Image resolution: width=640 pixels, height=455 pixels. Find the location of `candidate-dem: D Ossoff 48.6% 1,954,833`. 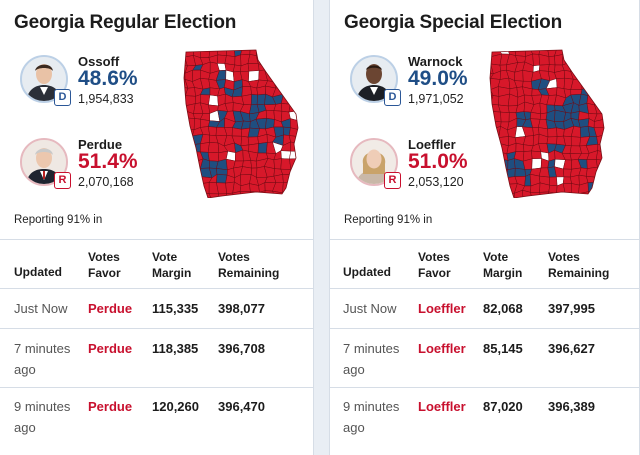

candidate-dem: D Ossoff 48.6% 1,954,833 is located at coordinates (100, 82).